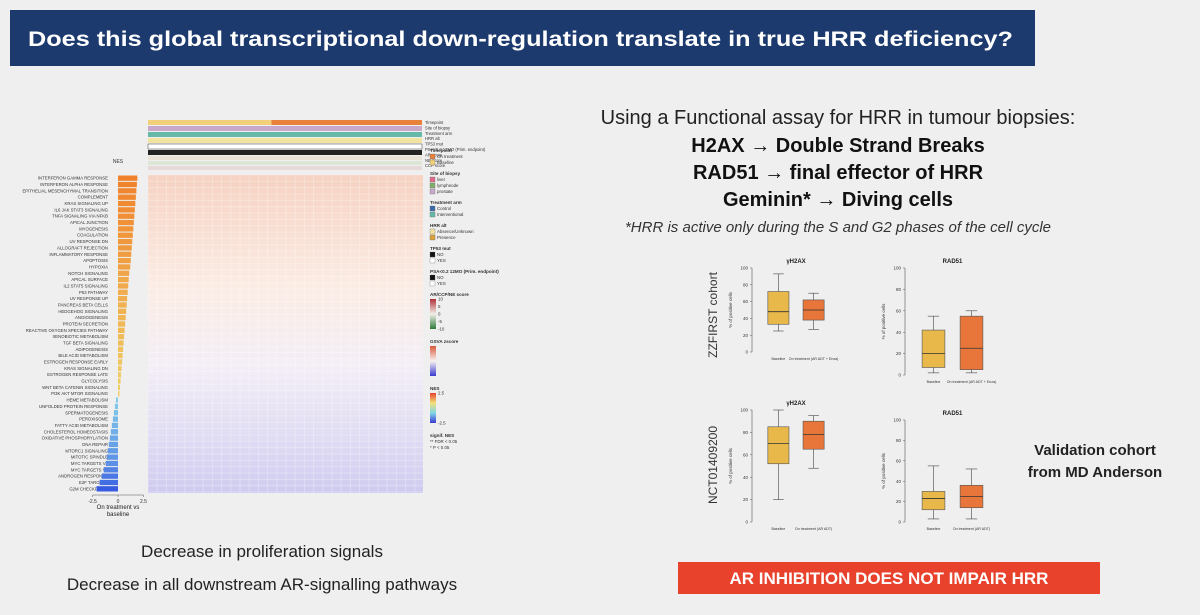  What do you see at coordinates (442, 423) in the screenshot?
I see `legend-tick: -2.5` at bounding box center [442, 423].